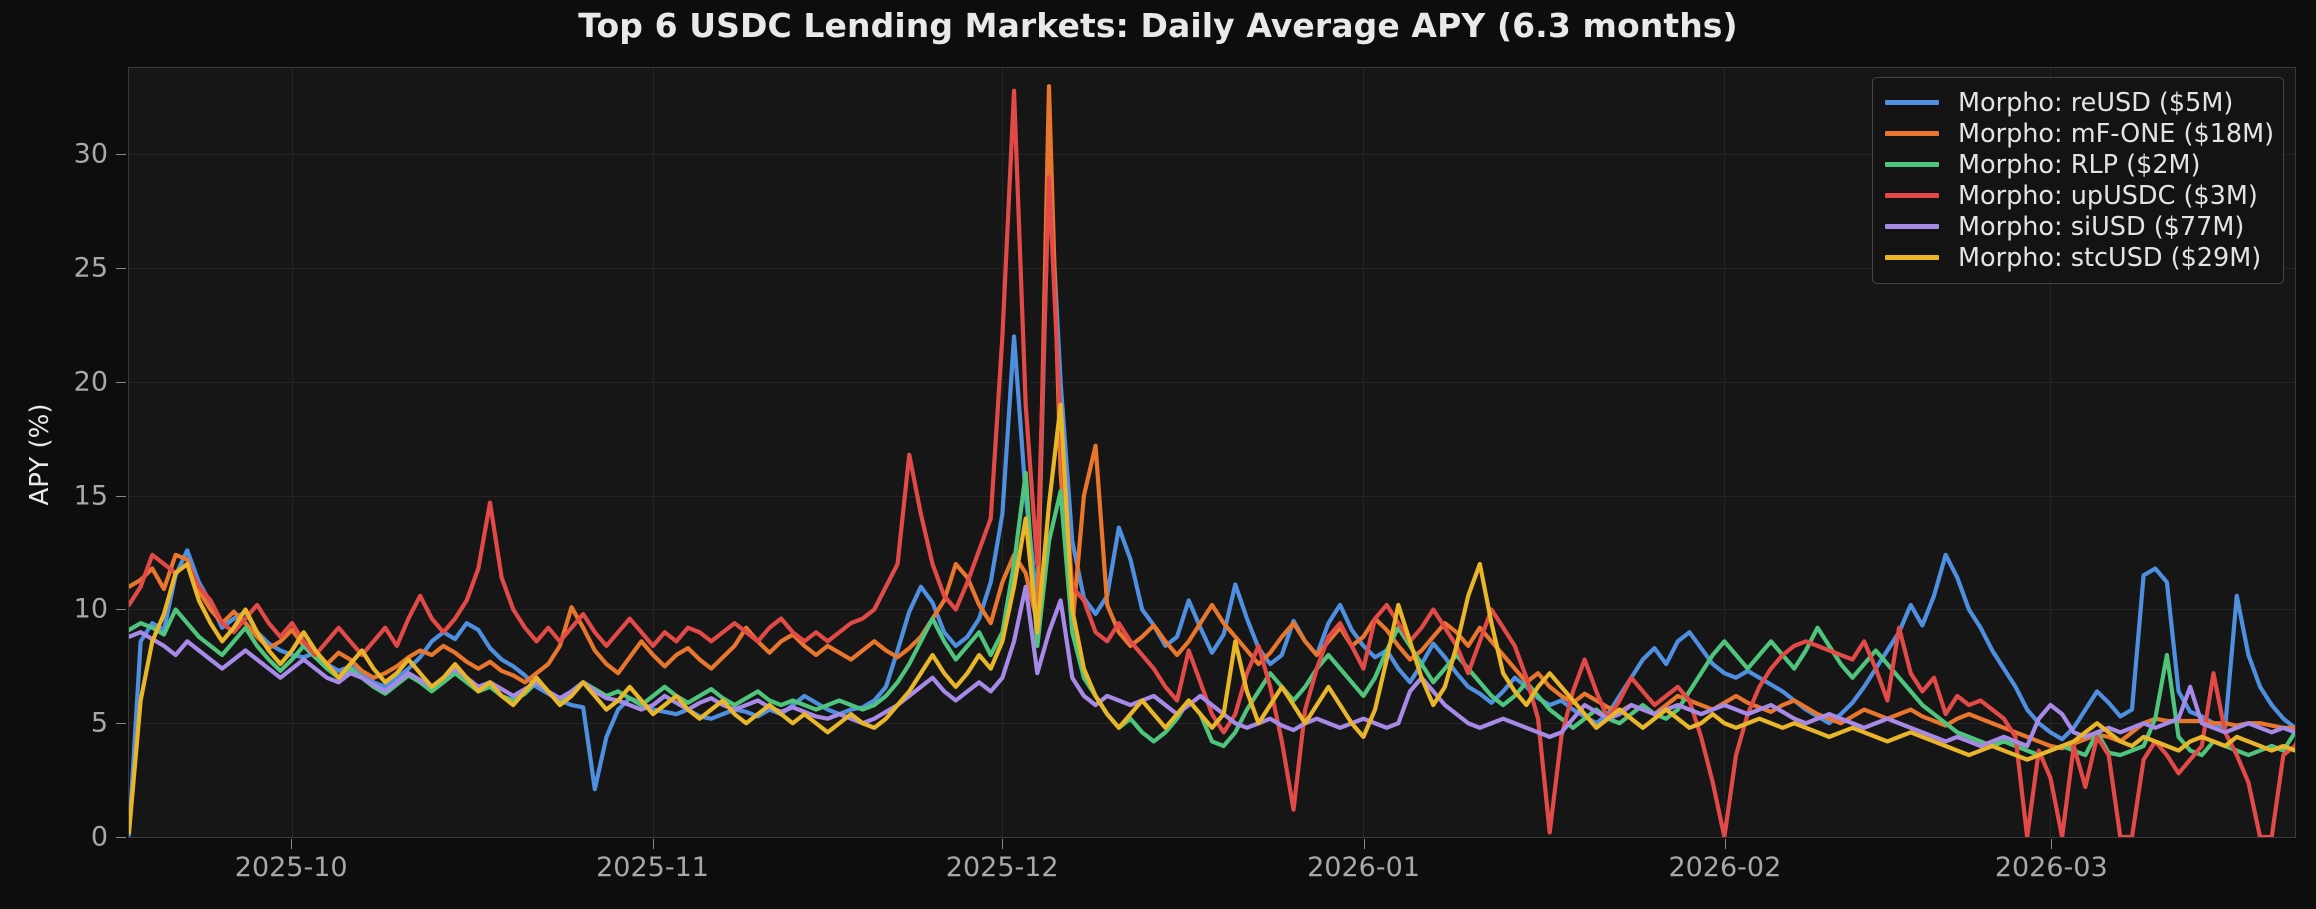 This screenshot has width=2316, height=909. Describe the element at coordinates (40, 454) in the screenshot. I see `y-axis-label: APY (%)` at that location.